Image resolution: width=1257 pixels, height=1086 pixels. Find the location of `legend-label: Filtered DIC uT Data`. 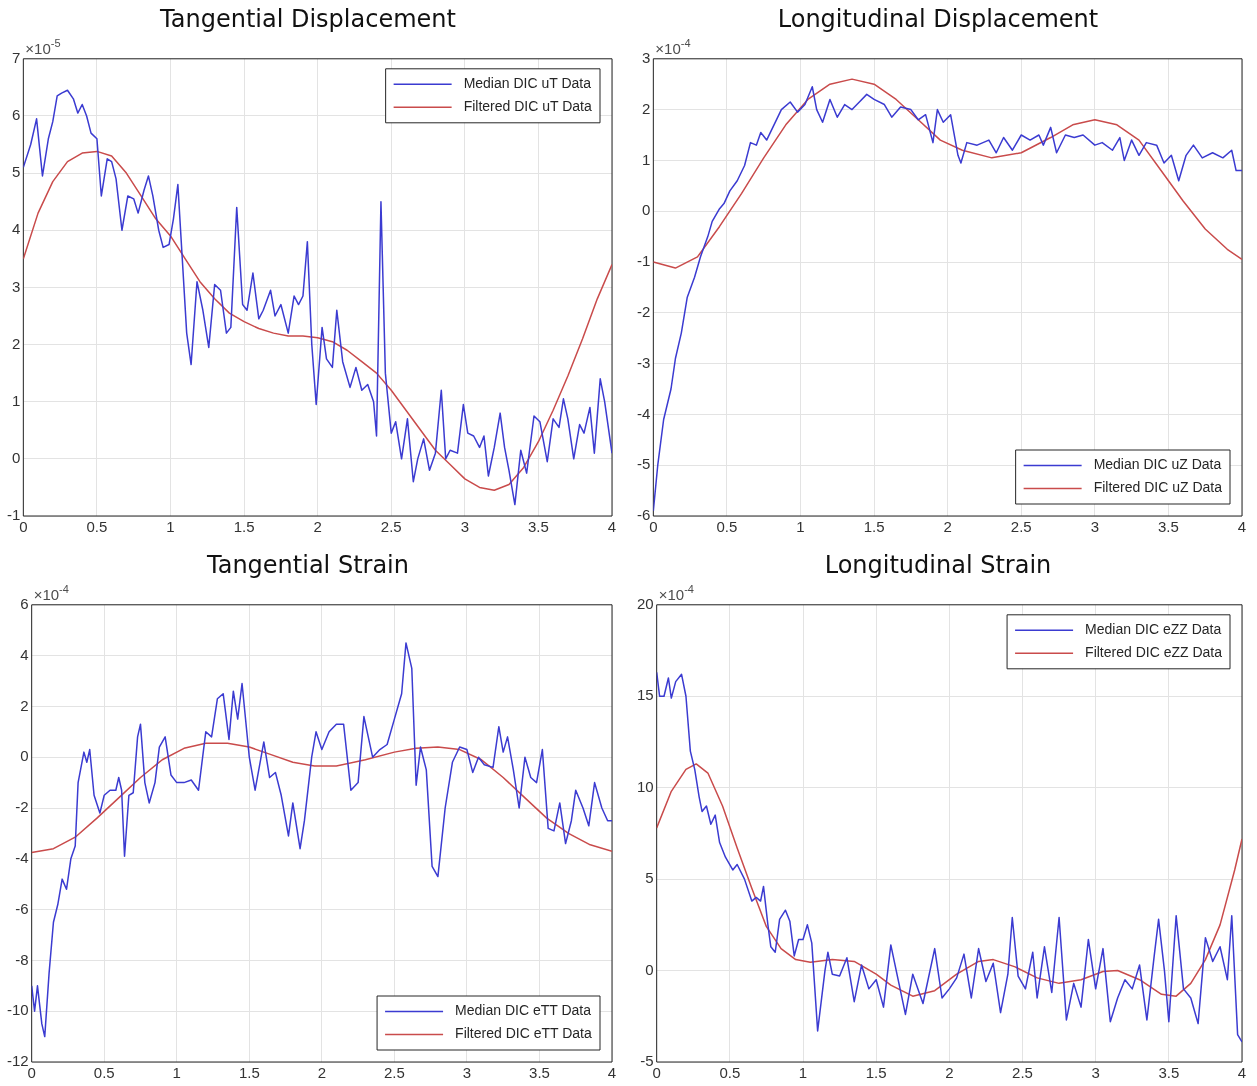

legend-label: Filtered DIC uT Data is located at coordinates (527, 106).